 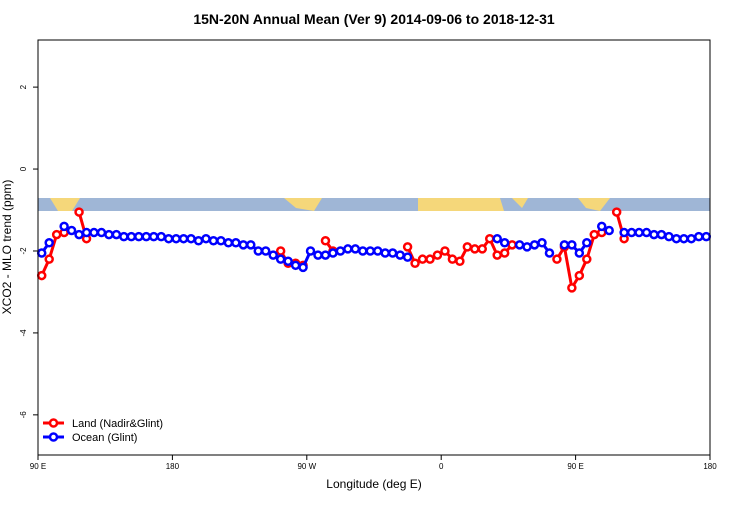 What do you see at coordinates (23, 86) in the screenshot?
I see `y-tick-label: 2` at bounding box center [23, 86].